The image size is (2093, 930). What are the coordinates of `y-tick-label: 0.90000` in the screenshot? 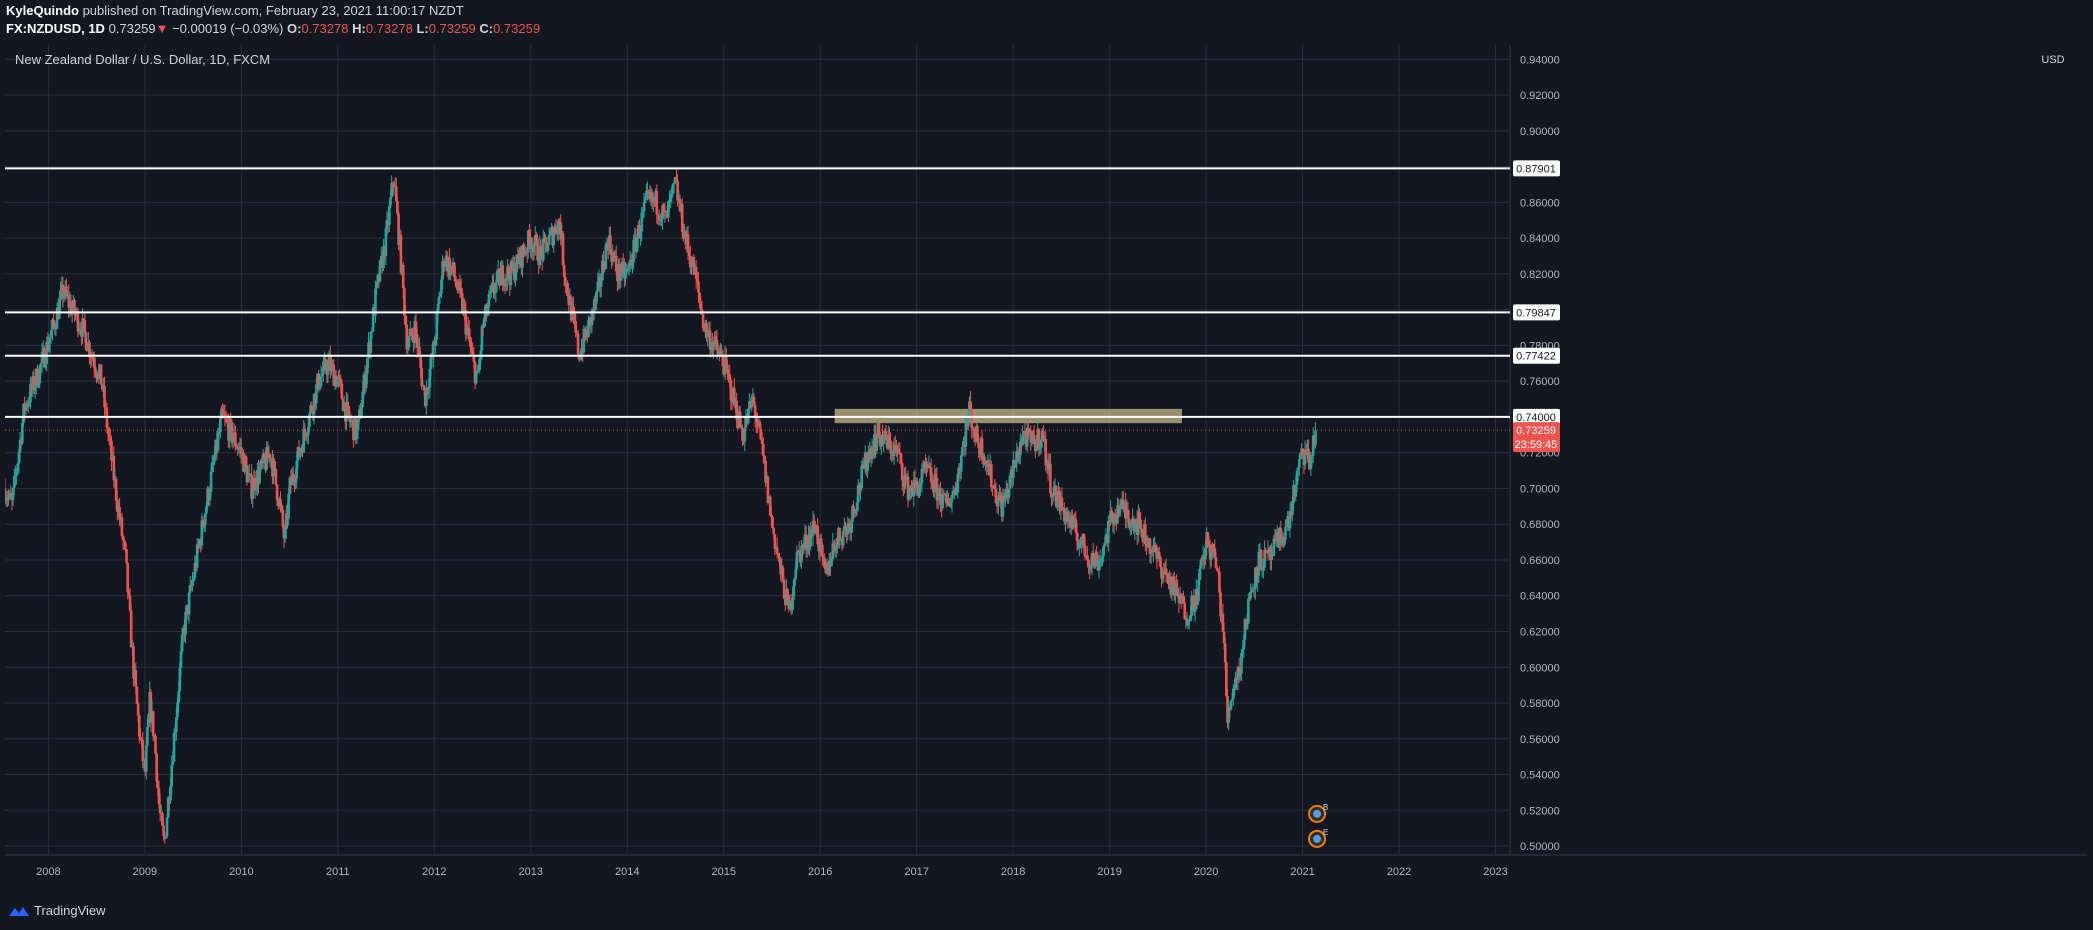 It's located at (1540, 132).